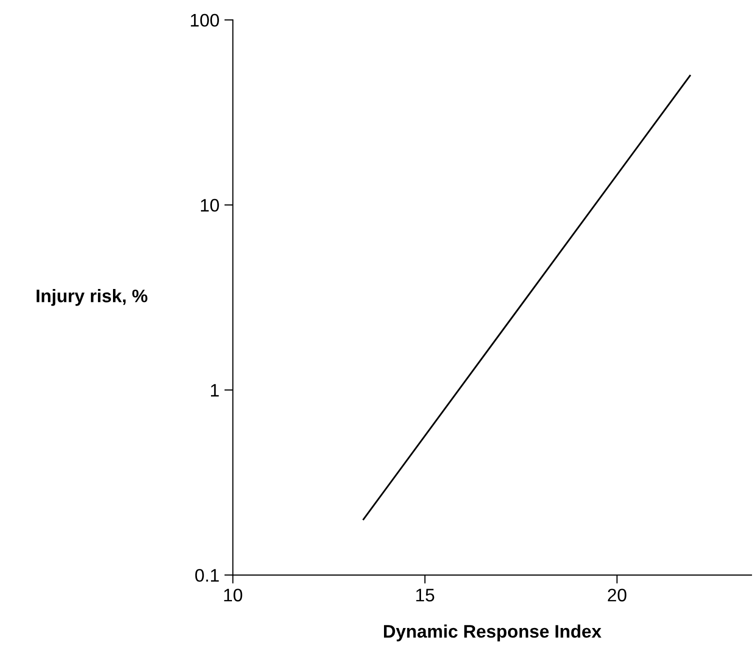 This screenshot has width=756, height=664. I want to click on x-tick-label: 20, so click(617, 595).